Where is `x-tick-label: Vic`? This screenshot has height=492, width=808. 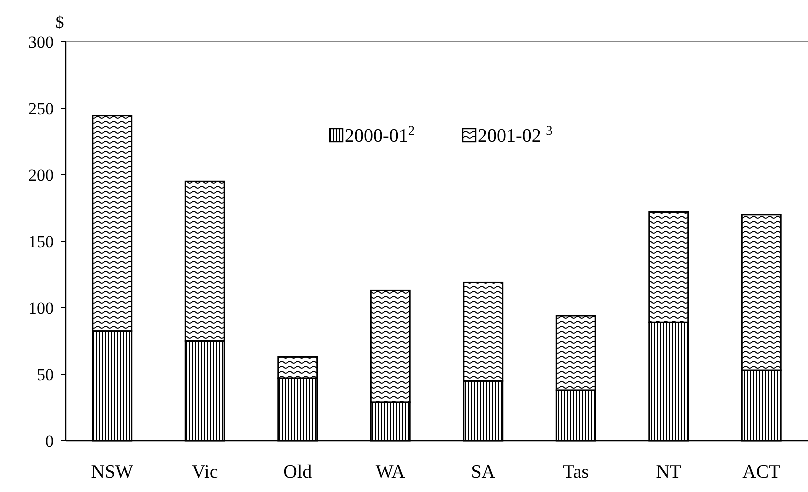
x-tick-label: Vic is located at coordinates (205, 472).